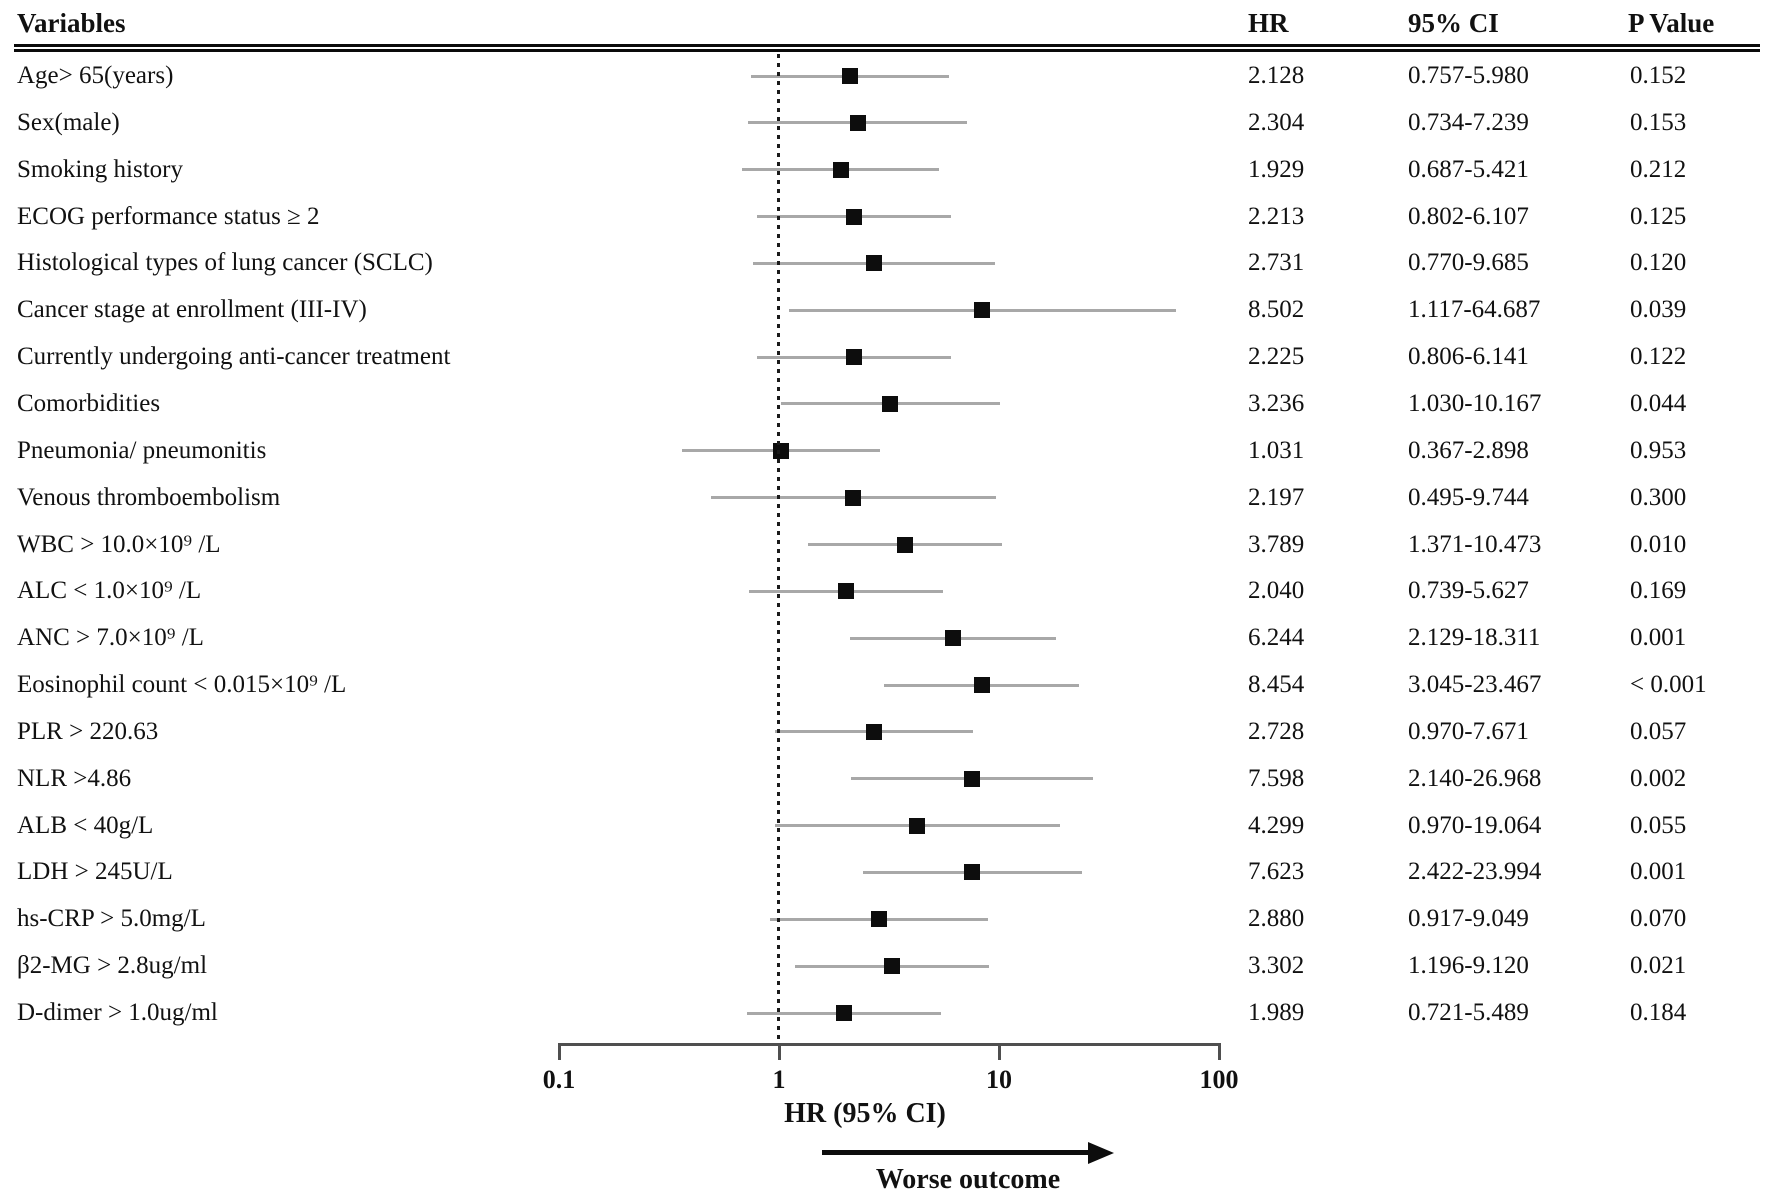 The image size is (1772, 1204). I want to click on ci-value: 0.367-2.898, so click(1468, 450).